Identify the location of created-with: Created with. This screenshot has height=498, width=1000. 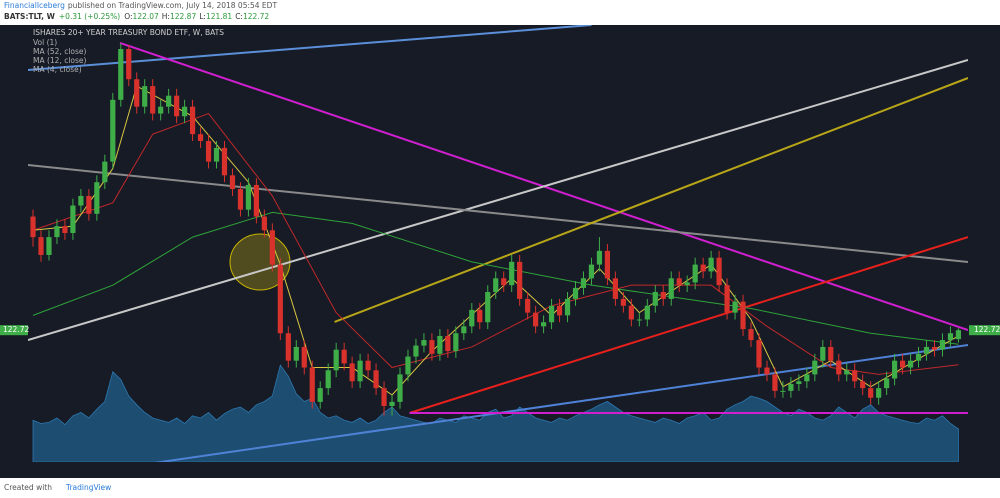
(28, 487).